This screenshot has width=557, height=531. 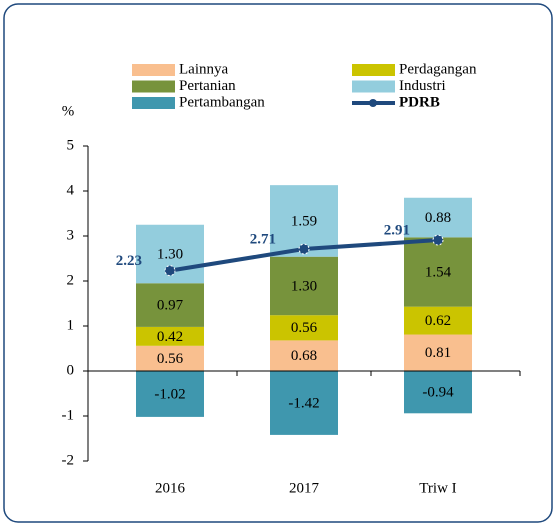 What do you see at coordinates (422, 86) in the screenshot?
I see `legend-label: Industri` at bounding box center [422, 86].